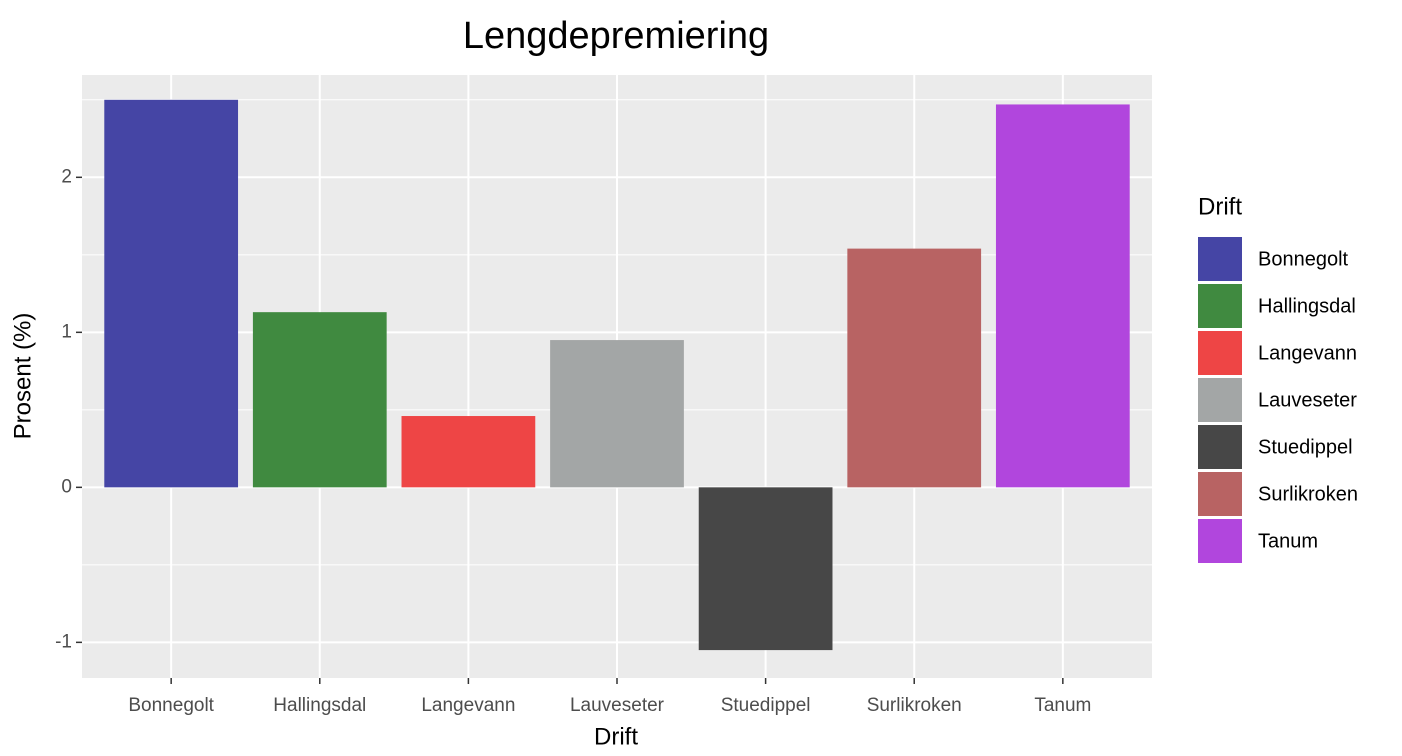 Image resolution: width=1402 pixels, height=756 pixels. What do you see at coordinates (1305, 447) in the screenshot?
I see `legend-label: Stuedippel` at bounding box center [1305, 447].